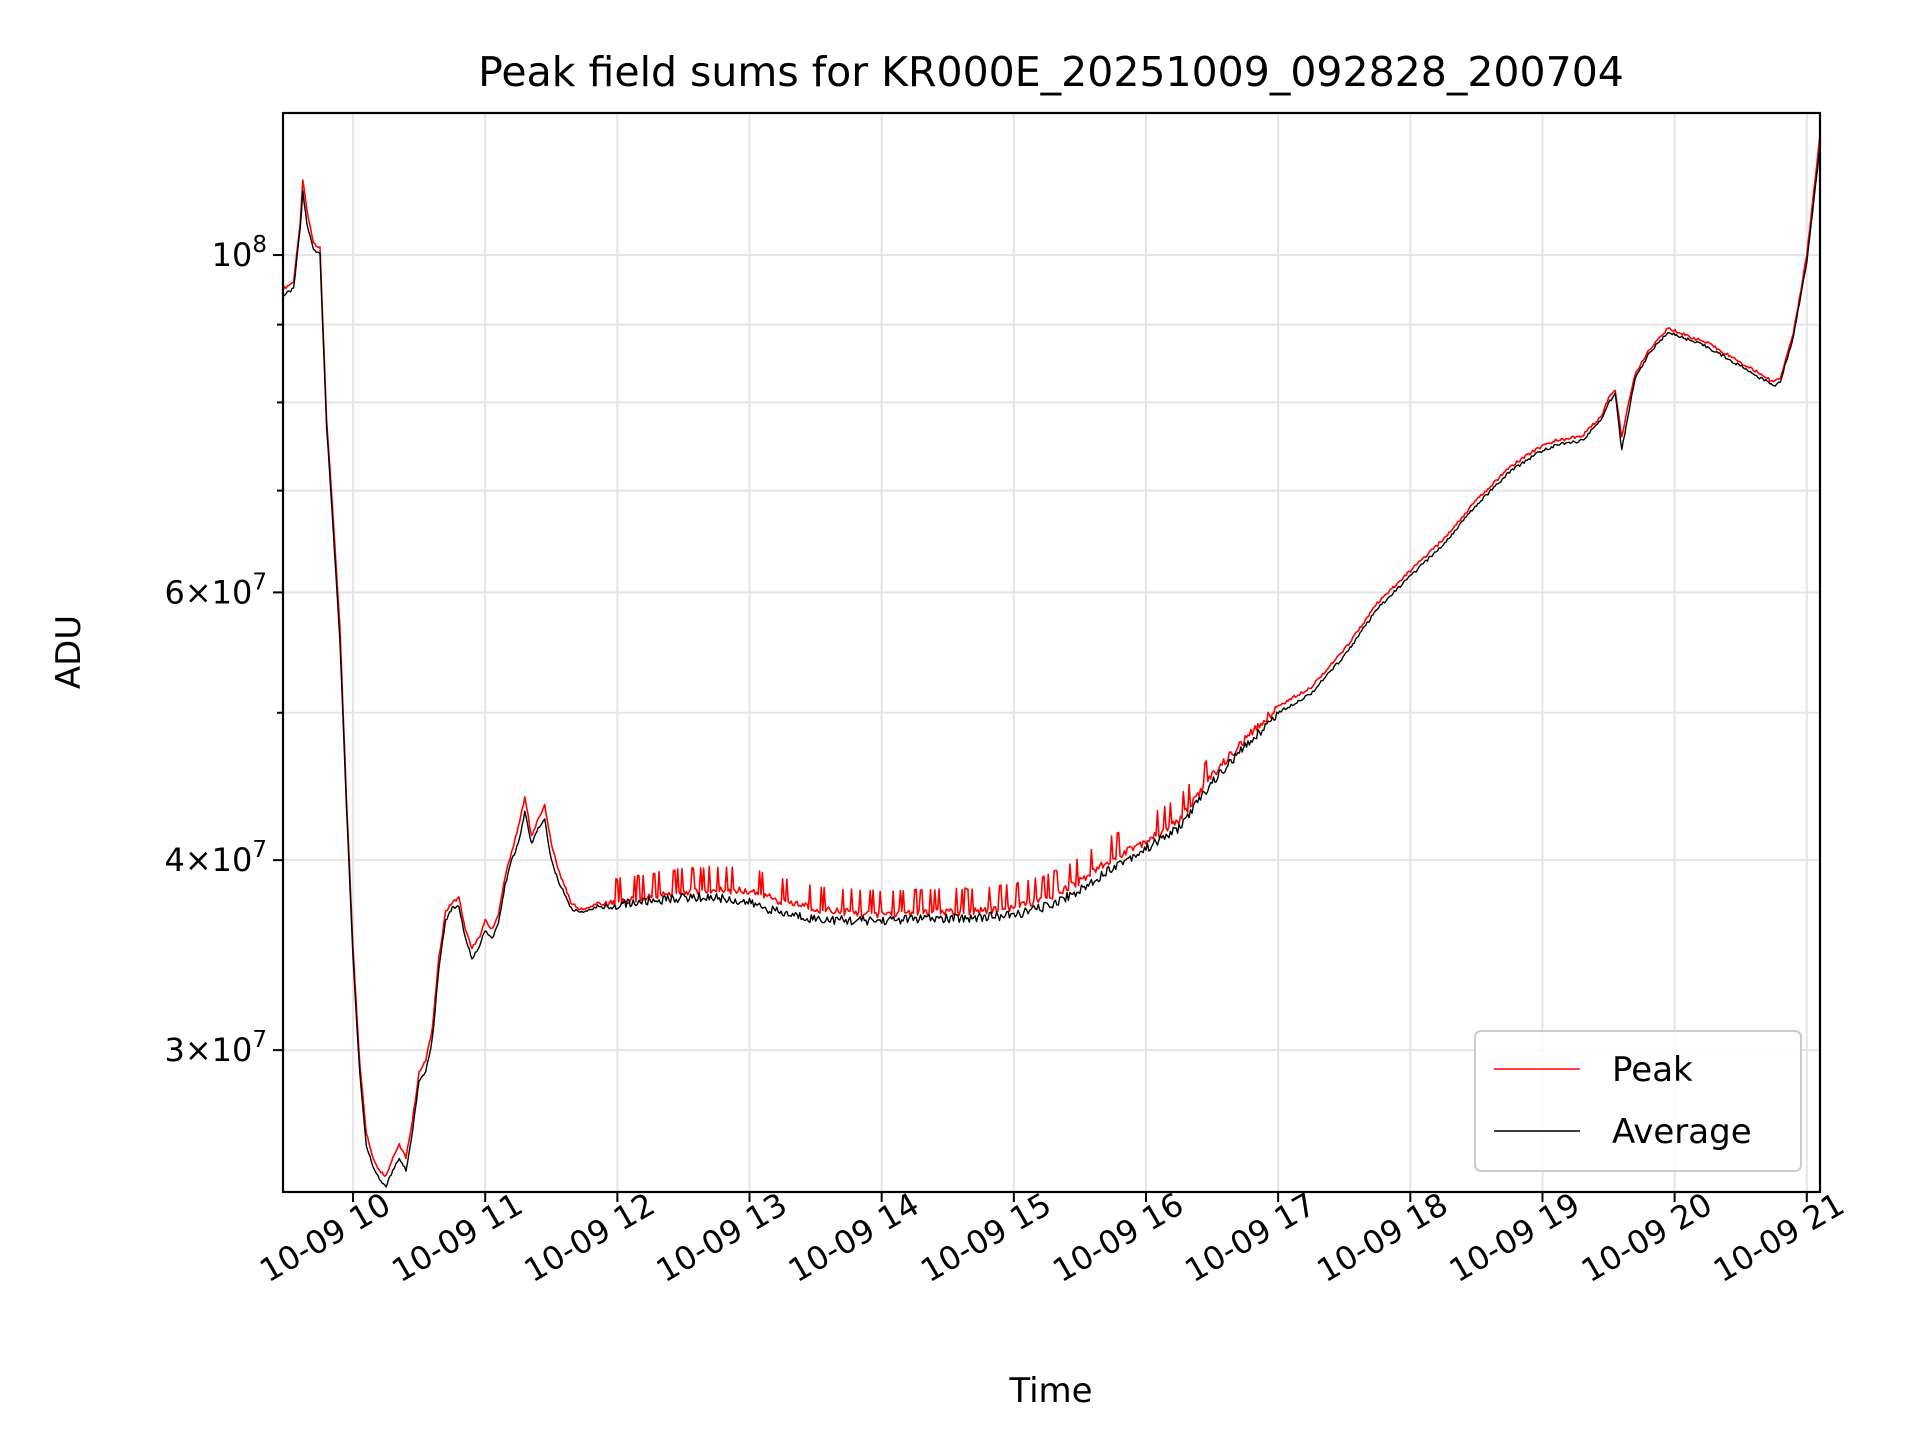 This screenshot has height=1440, width=1920. What do you see at coordinates (69, 652) in the screenshot?
I see `y-axis-title: ADU` at bounding box center [69, 652].